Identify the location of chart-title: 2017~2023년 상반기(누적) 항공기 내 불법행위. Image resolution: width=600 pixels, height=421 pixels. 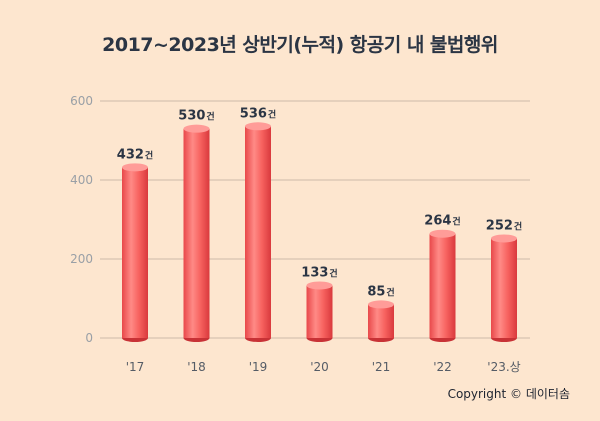
(300, 45).